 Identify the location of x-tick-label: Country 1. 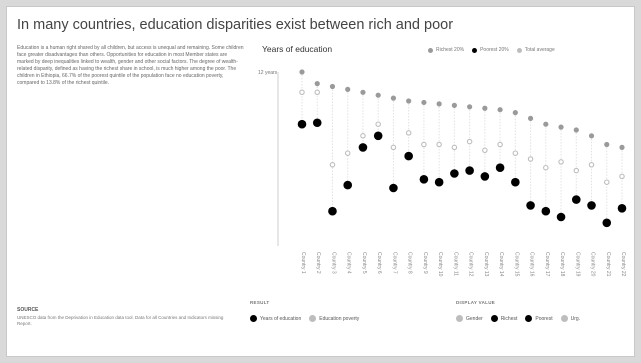
(303, 263).